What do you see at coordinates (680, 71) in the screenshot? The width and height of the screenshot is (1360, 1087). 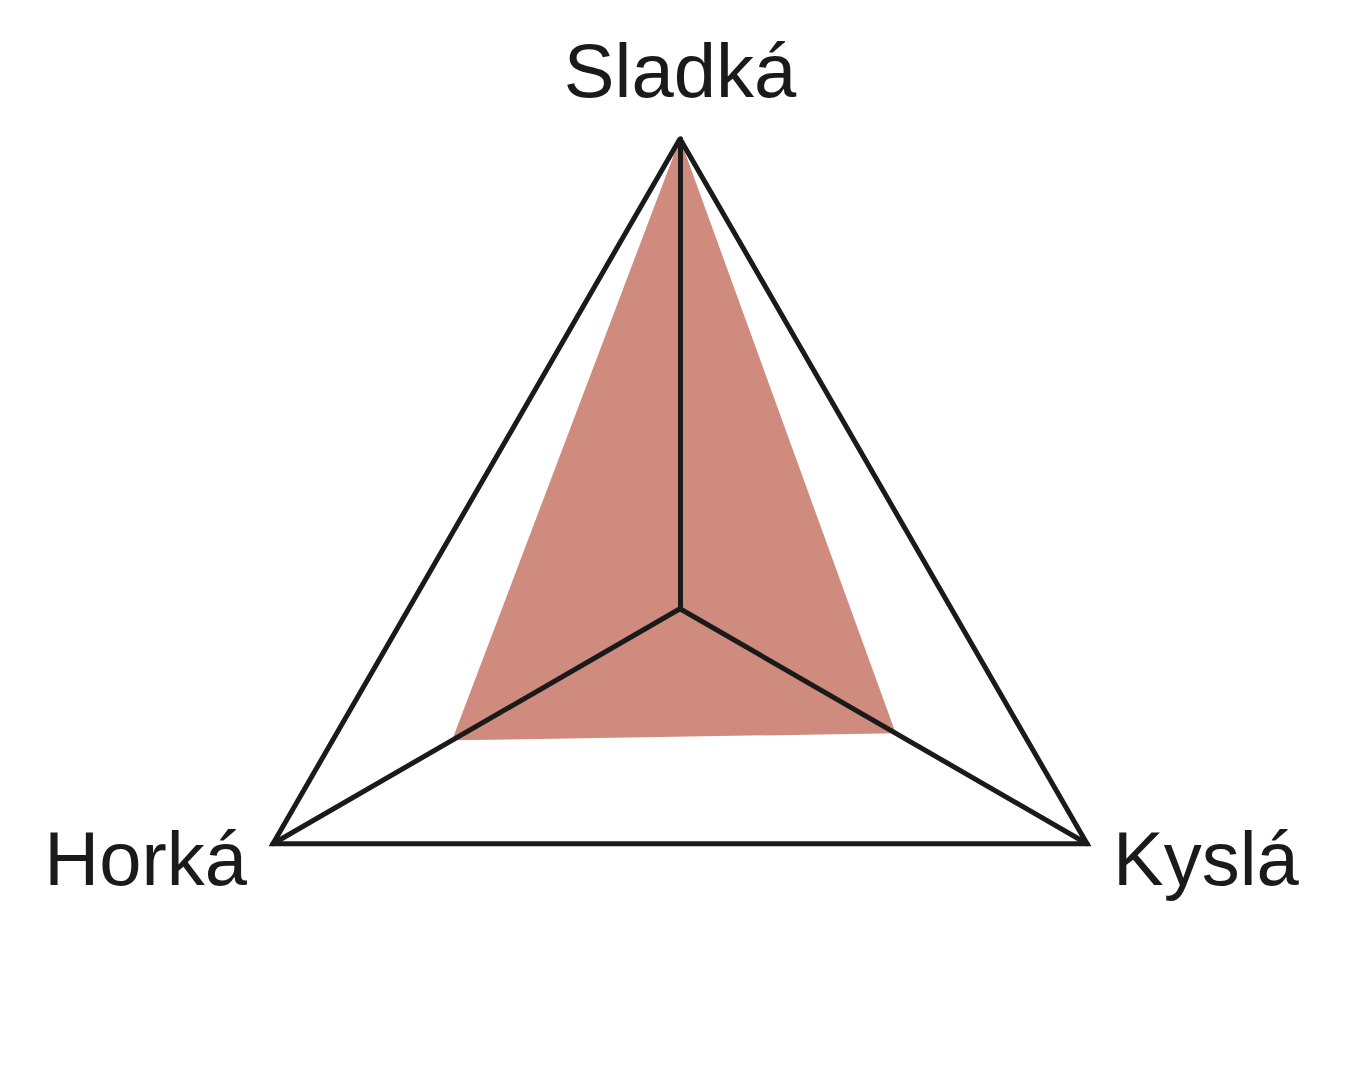 I see `spoke-label: Sladká` at bounding box center [680, 71].